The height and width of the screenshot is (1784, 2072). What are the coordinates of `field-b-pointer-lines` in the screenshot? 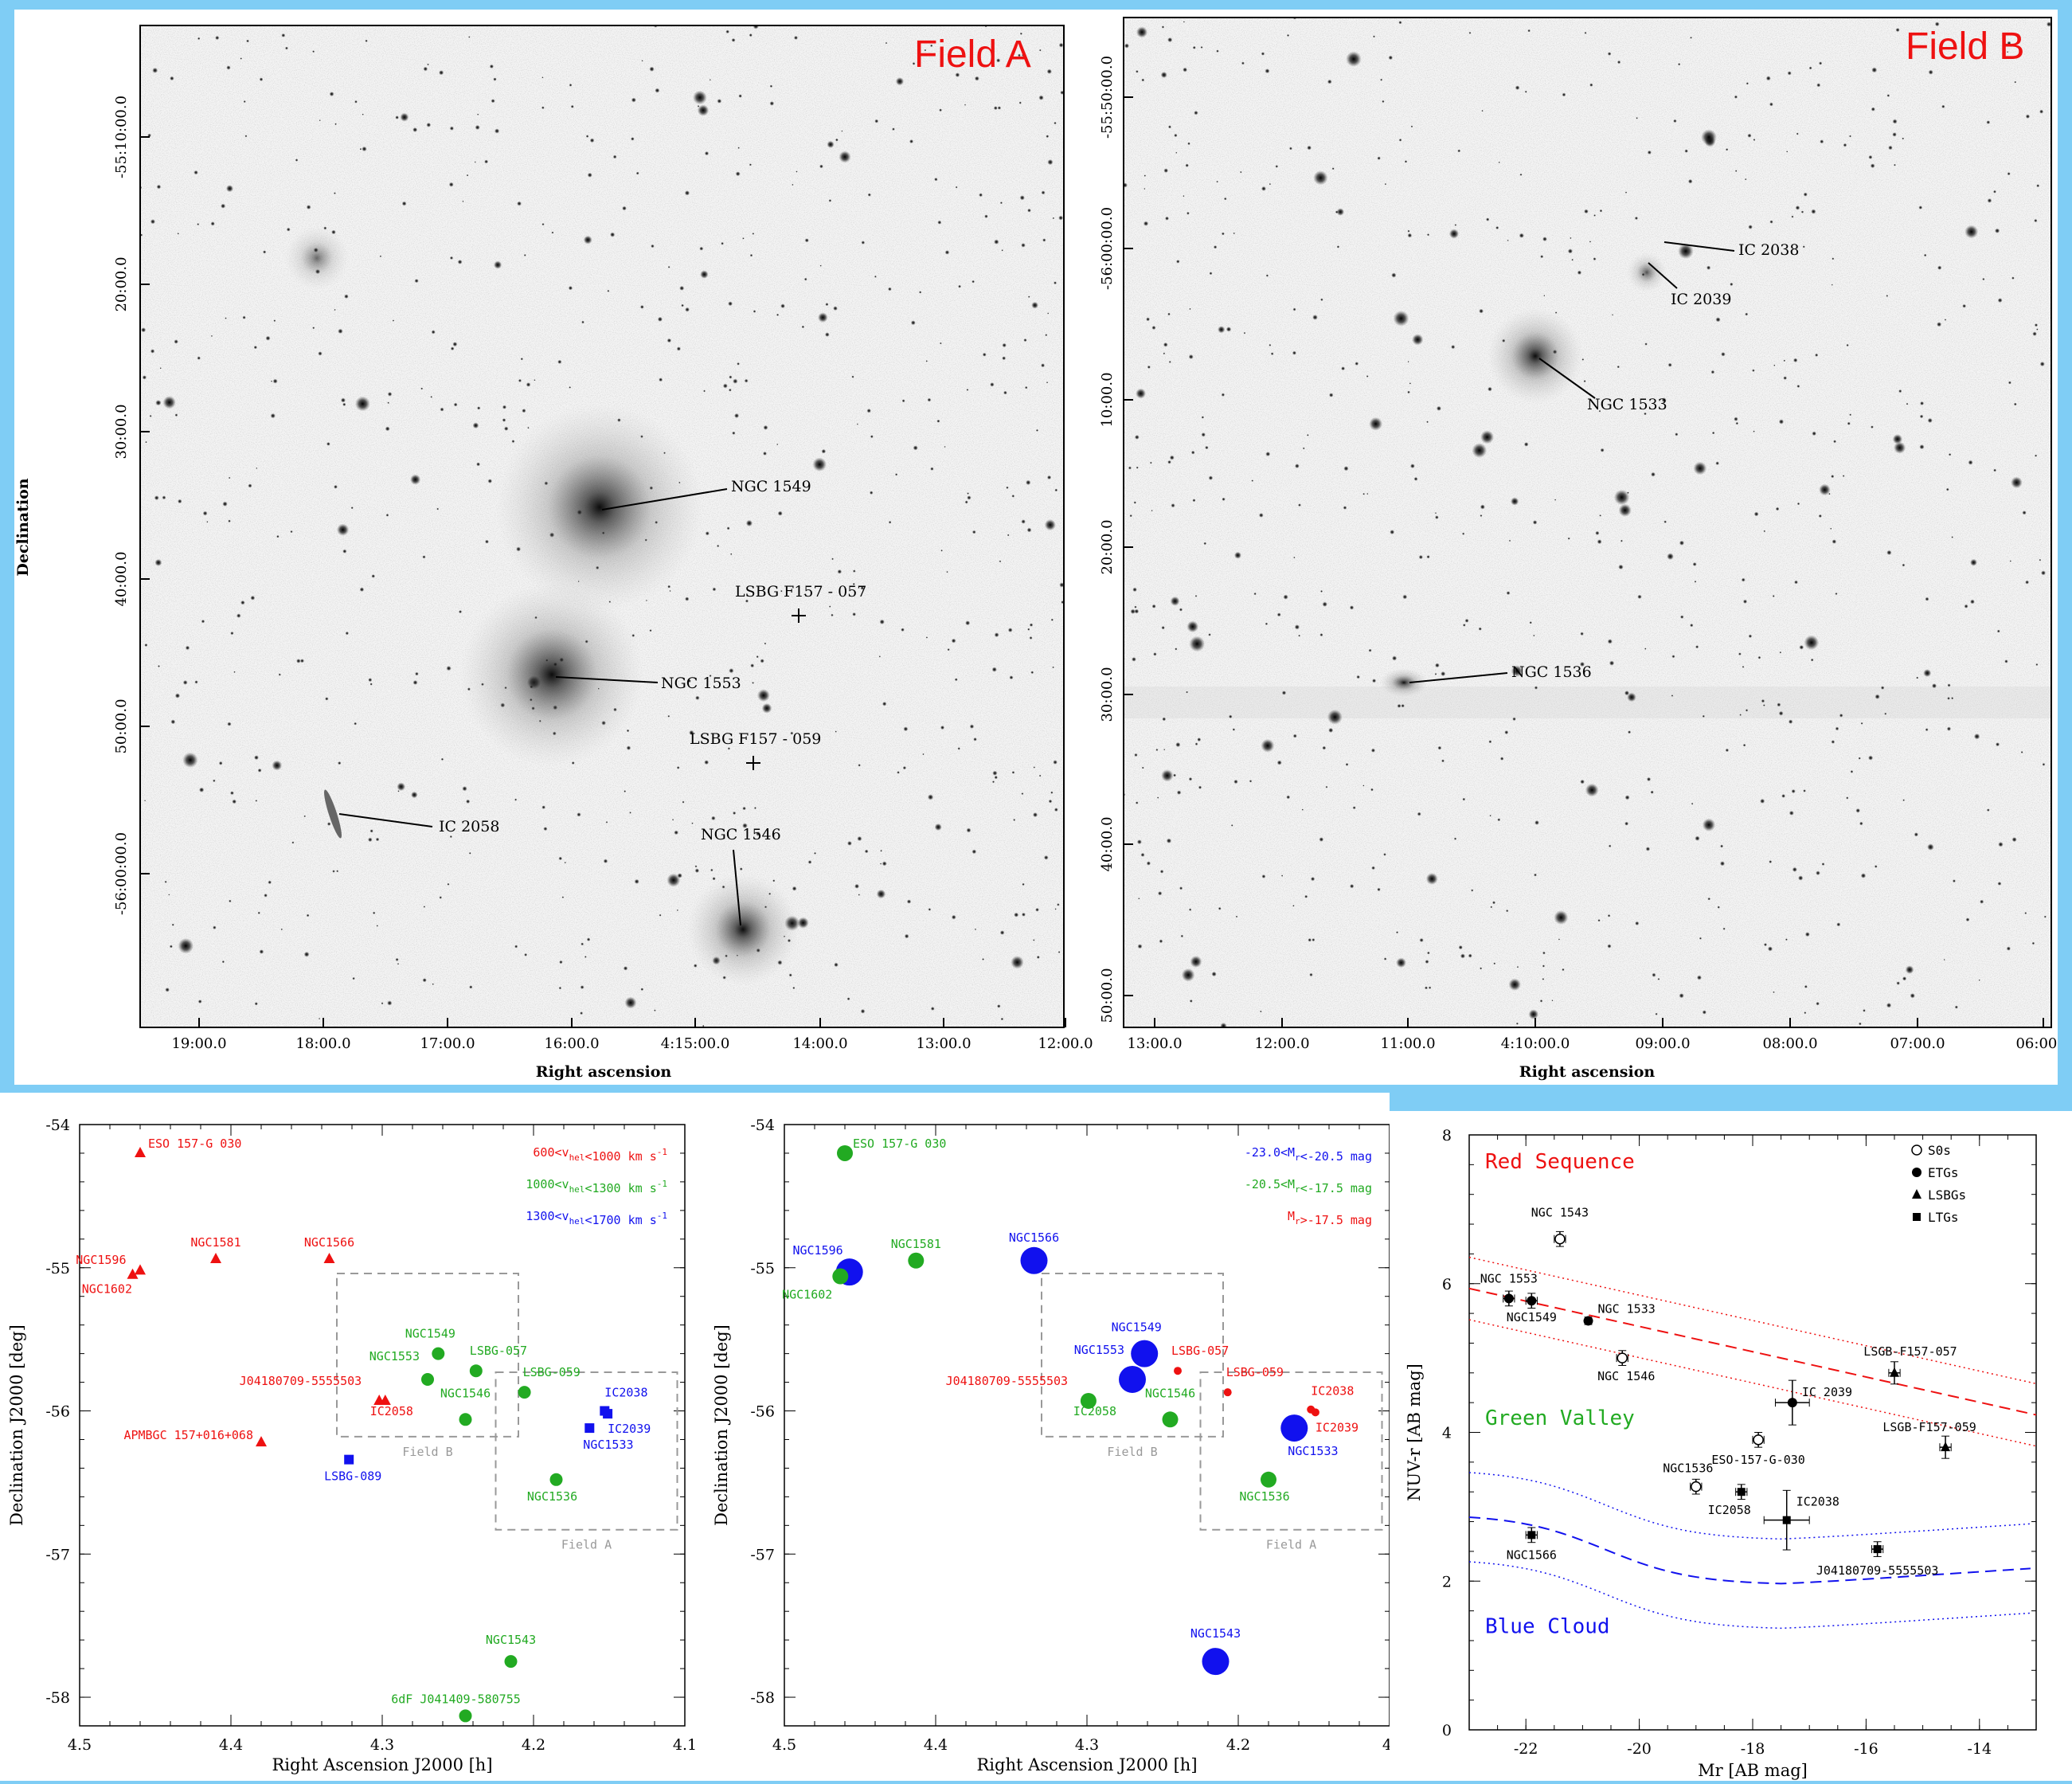 It's located at (1572, 462).